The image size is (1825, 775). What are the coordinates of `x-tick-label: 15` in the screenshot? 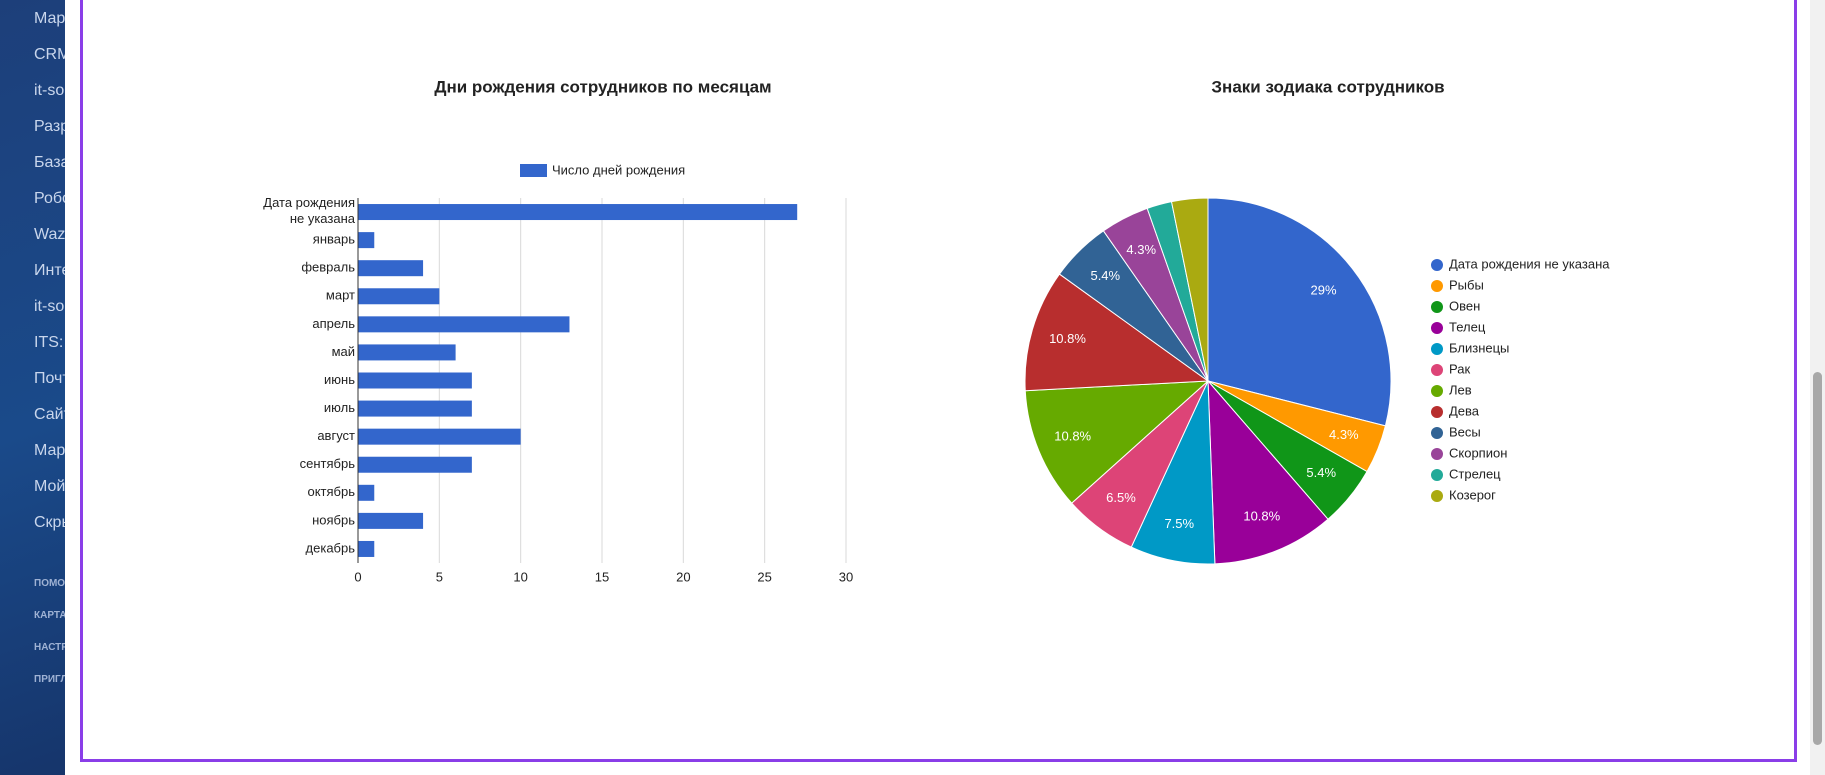 It's located at (602, 576).